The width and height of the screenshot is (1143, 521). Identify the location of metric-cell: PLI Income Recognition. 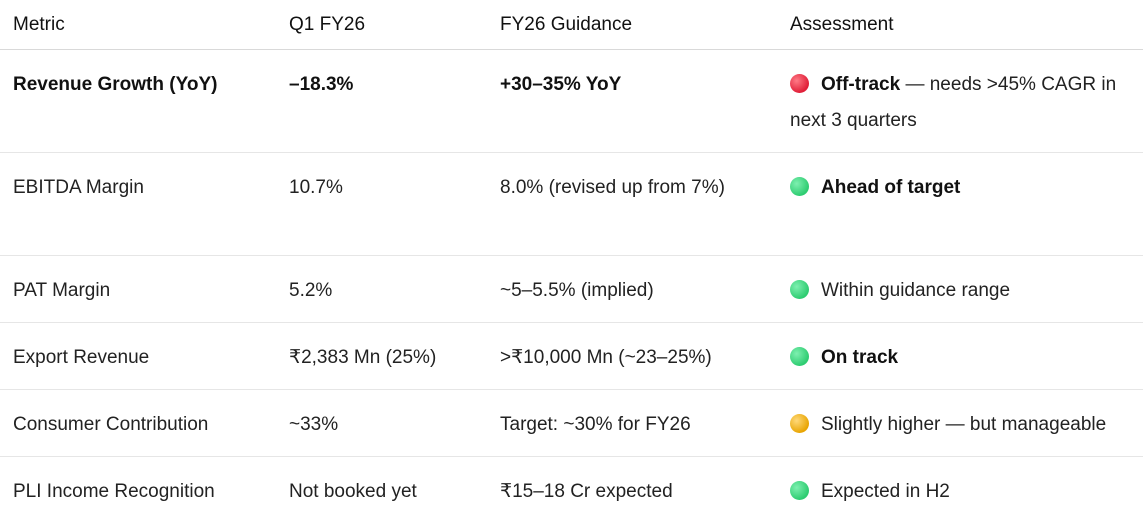
(114, 491).